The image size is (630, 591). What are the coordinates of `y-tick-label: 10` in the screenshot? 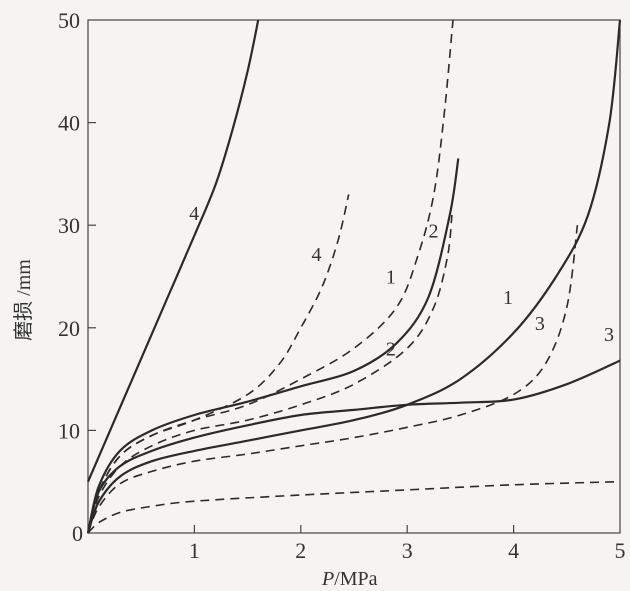 It's located at (69, 430).